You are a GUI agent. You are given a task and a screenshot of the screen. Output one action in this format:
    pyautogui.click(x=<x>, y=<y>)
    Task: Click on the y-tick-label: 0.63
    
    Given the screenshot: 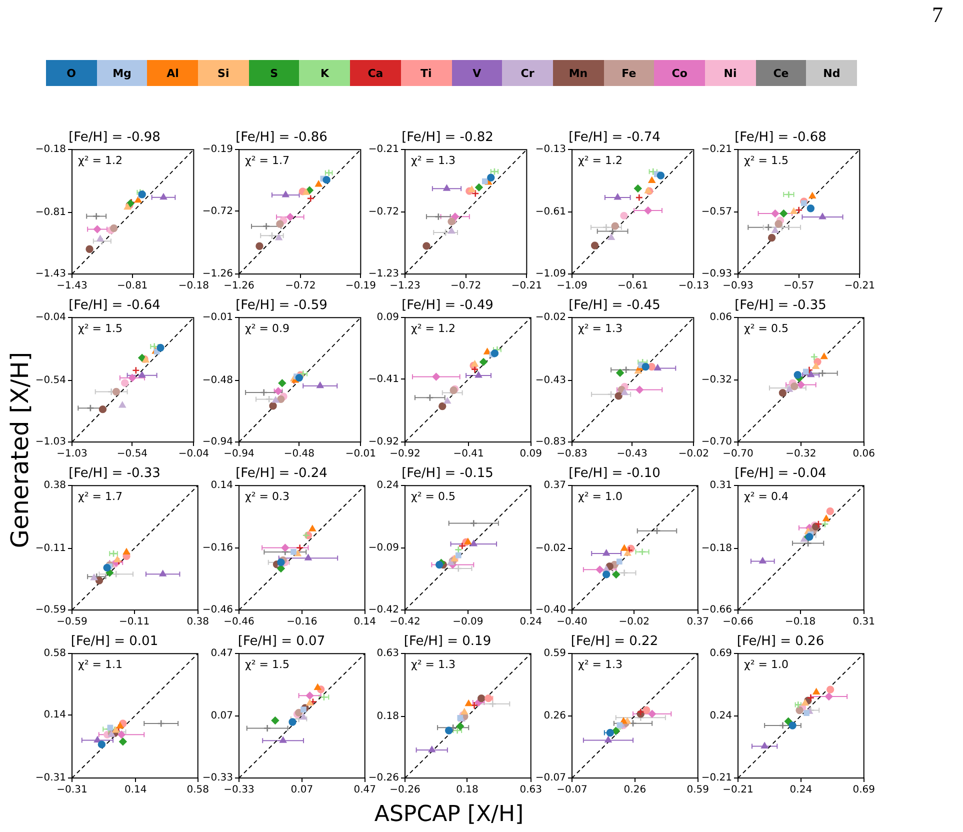 What is the action you would take?
    pyautogui.click(x=387, y=654)
    